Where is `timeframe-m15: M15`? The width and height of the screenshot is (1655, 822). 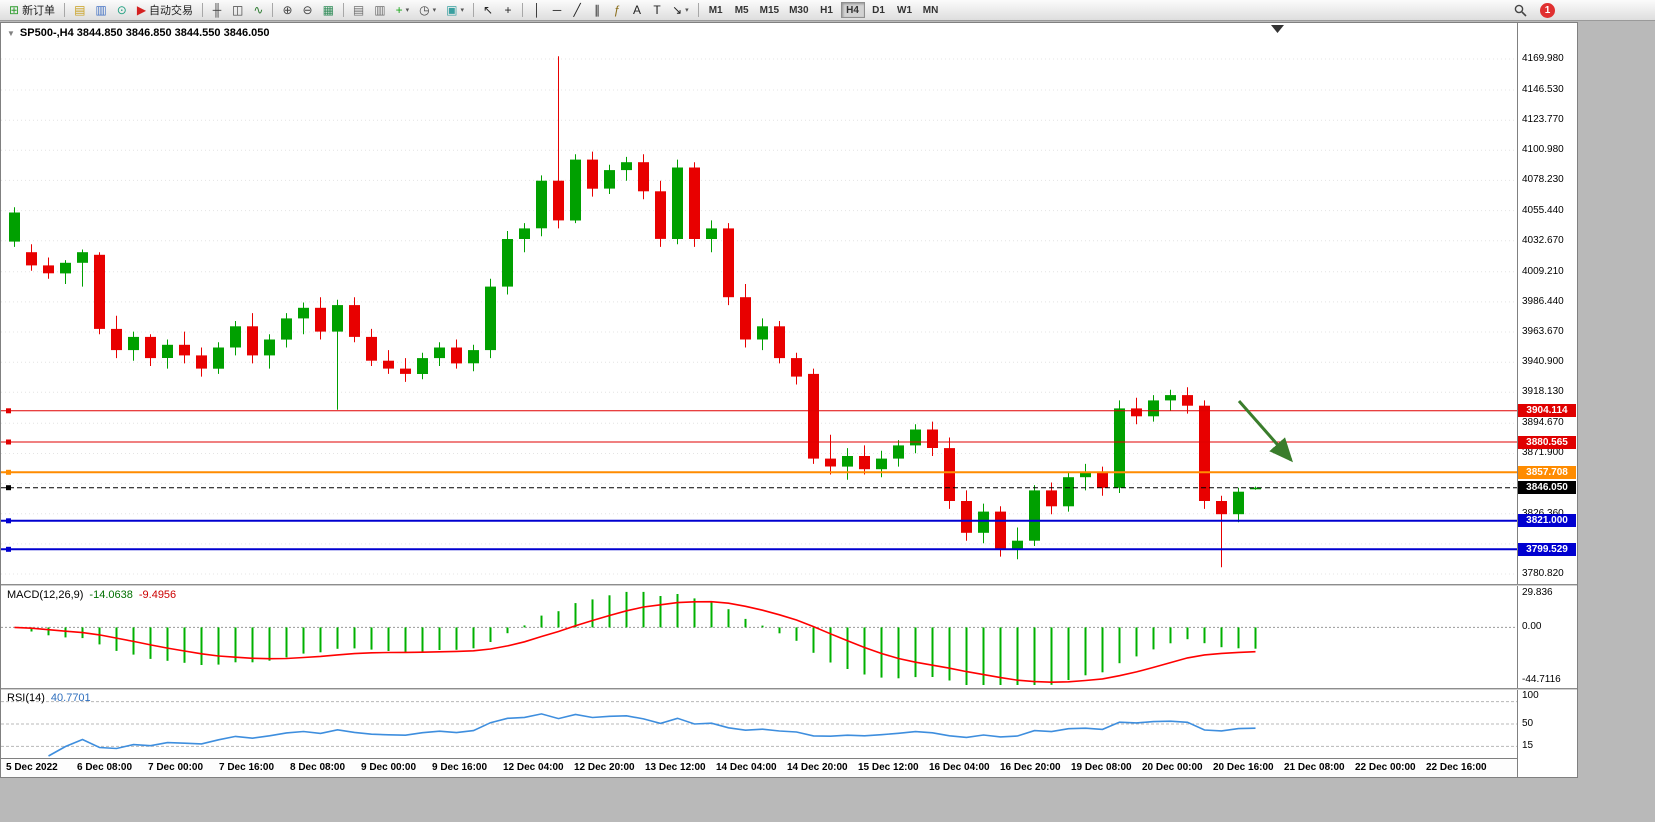
timeframe-m15: M15 is located at coordinates (769, 10).